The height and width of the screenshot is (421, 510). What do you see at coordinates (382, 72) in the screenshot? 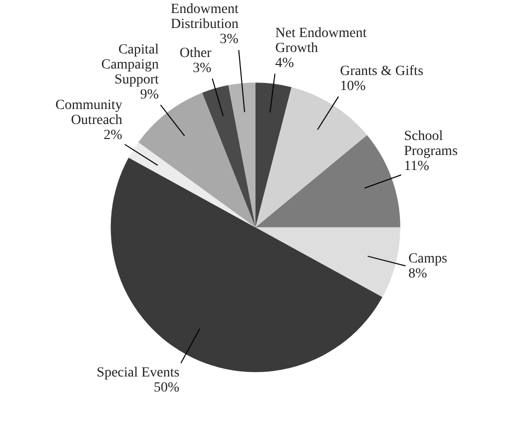
I see `slice-label: Grants & Gifts` at bounding box center [382, 72].